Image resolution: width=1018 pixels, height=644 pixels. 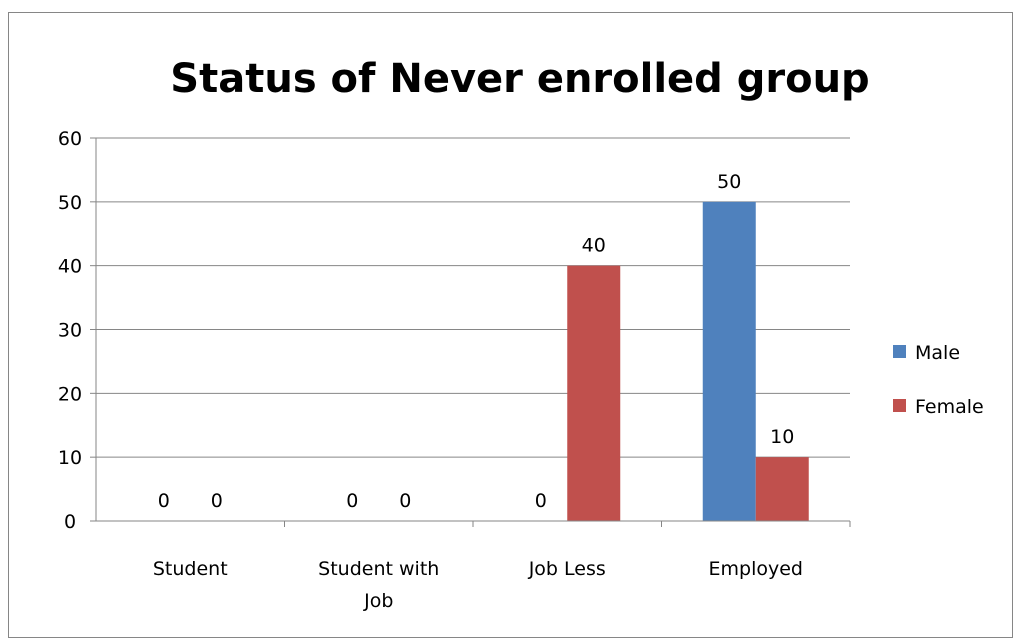 What do you see at coordinates (729, 361) in the screenshot?
I see `bar-male` at bounding box center [729, 361].